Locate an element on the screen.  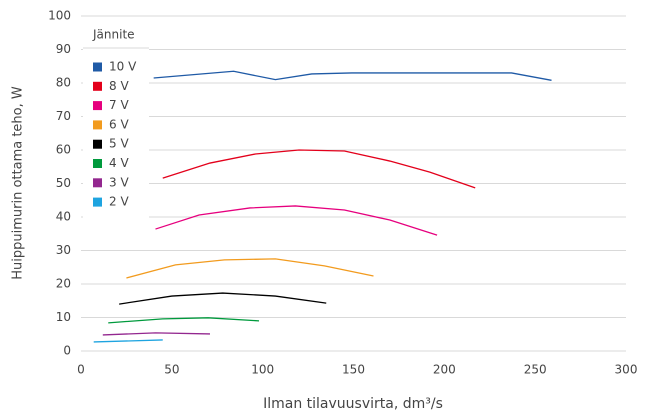
legend-label: 7 V is located at coordinates (119, 105).